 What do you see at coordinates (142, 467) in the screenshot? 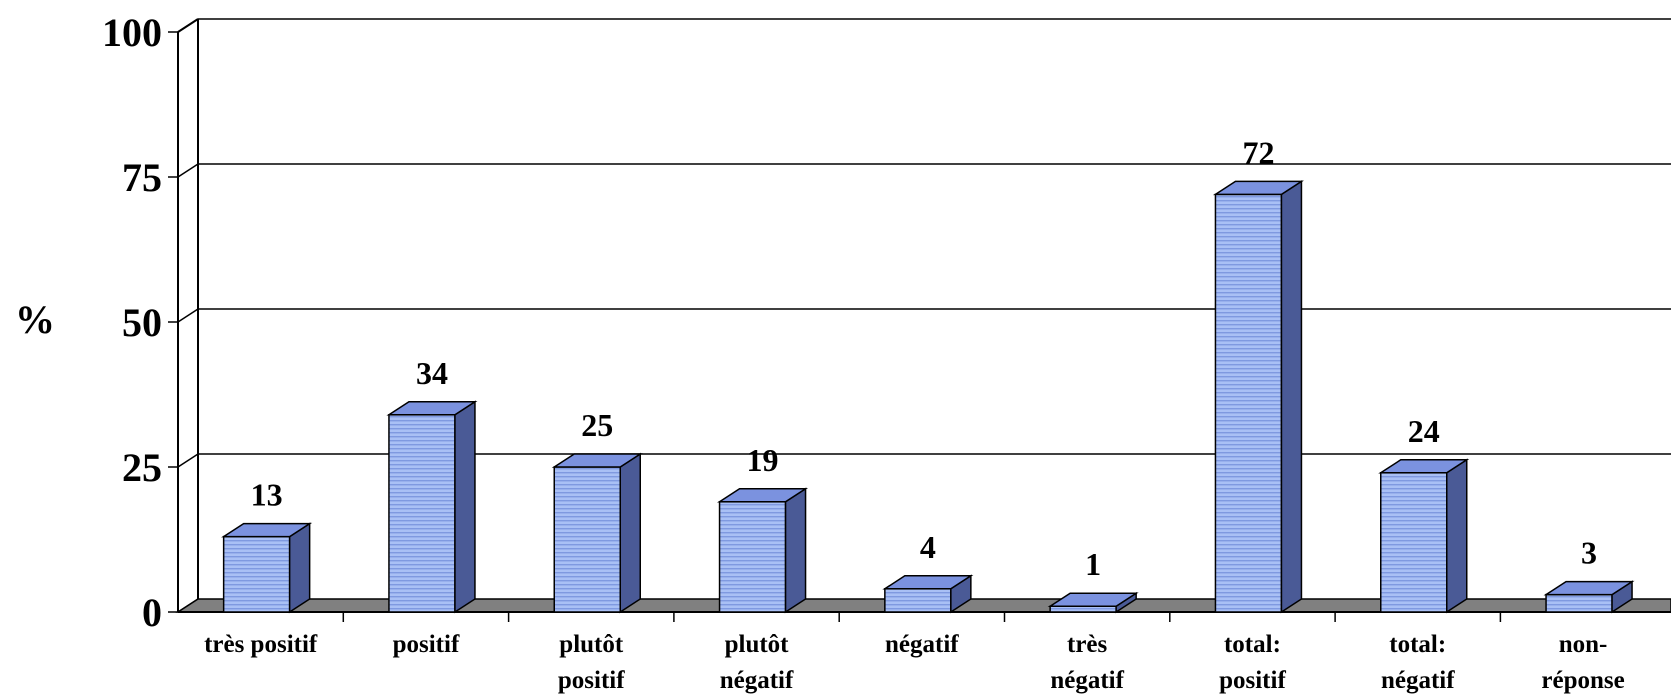
I see `y-tick-label: 25` at bounding box center [142, 467].